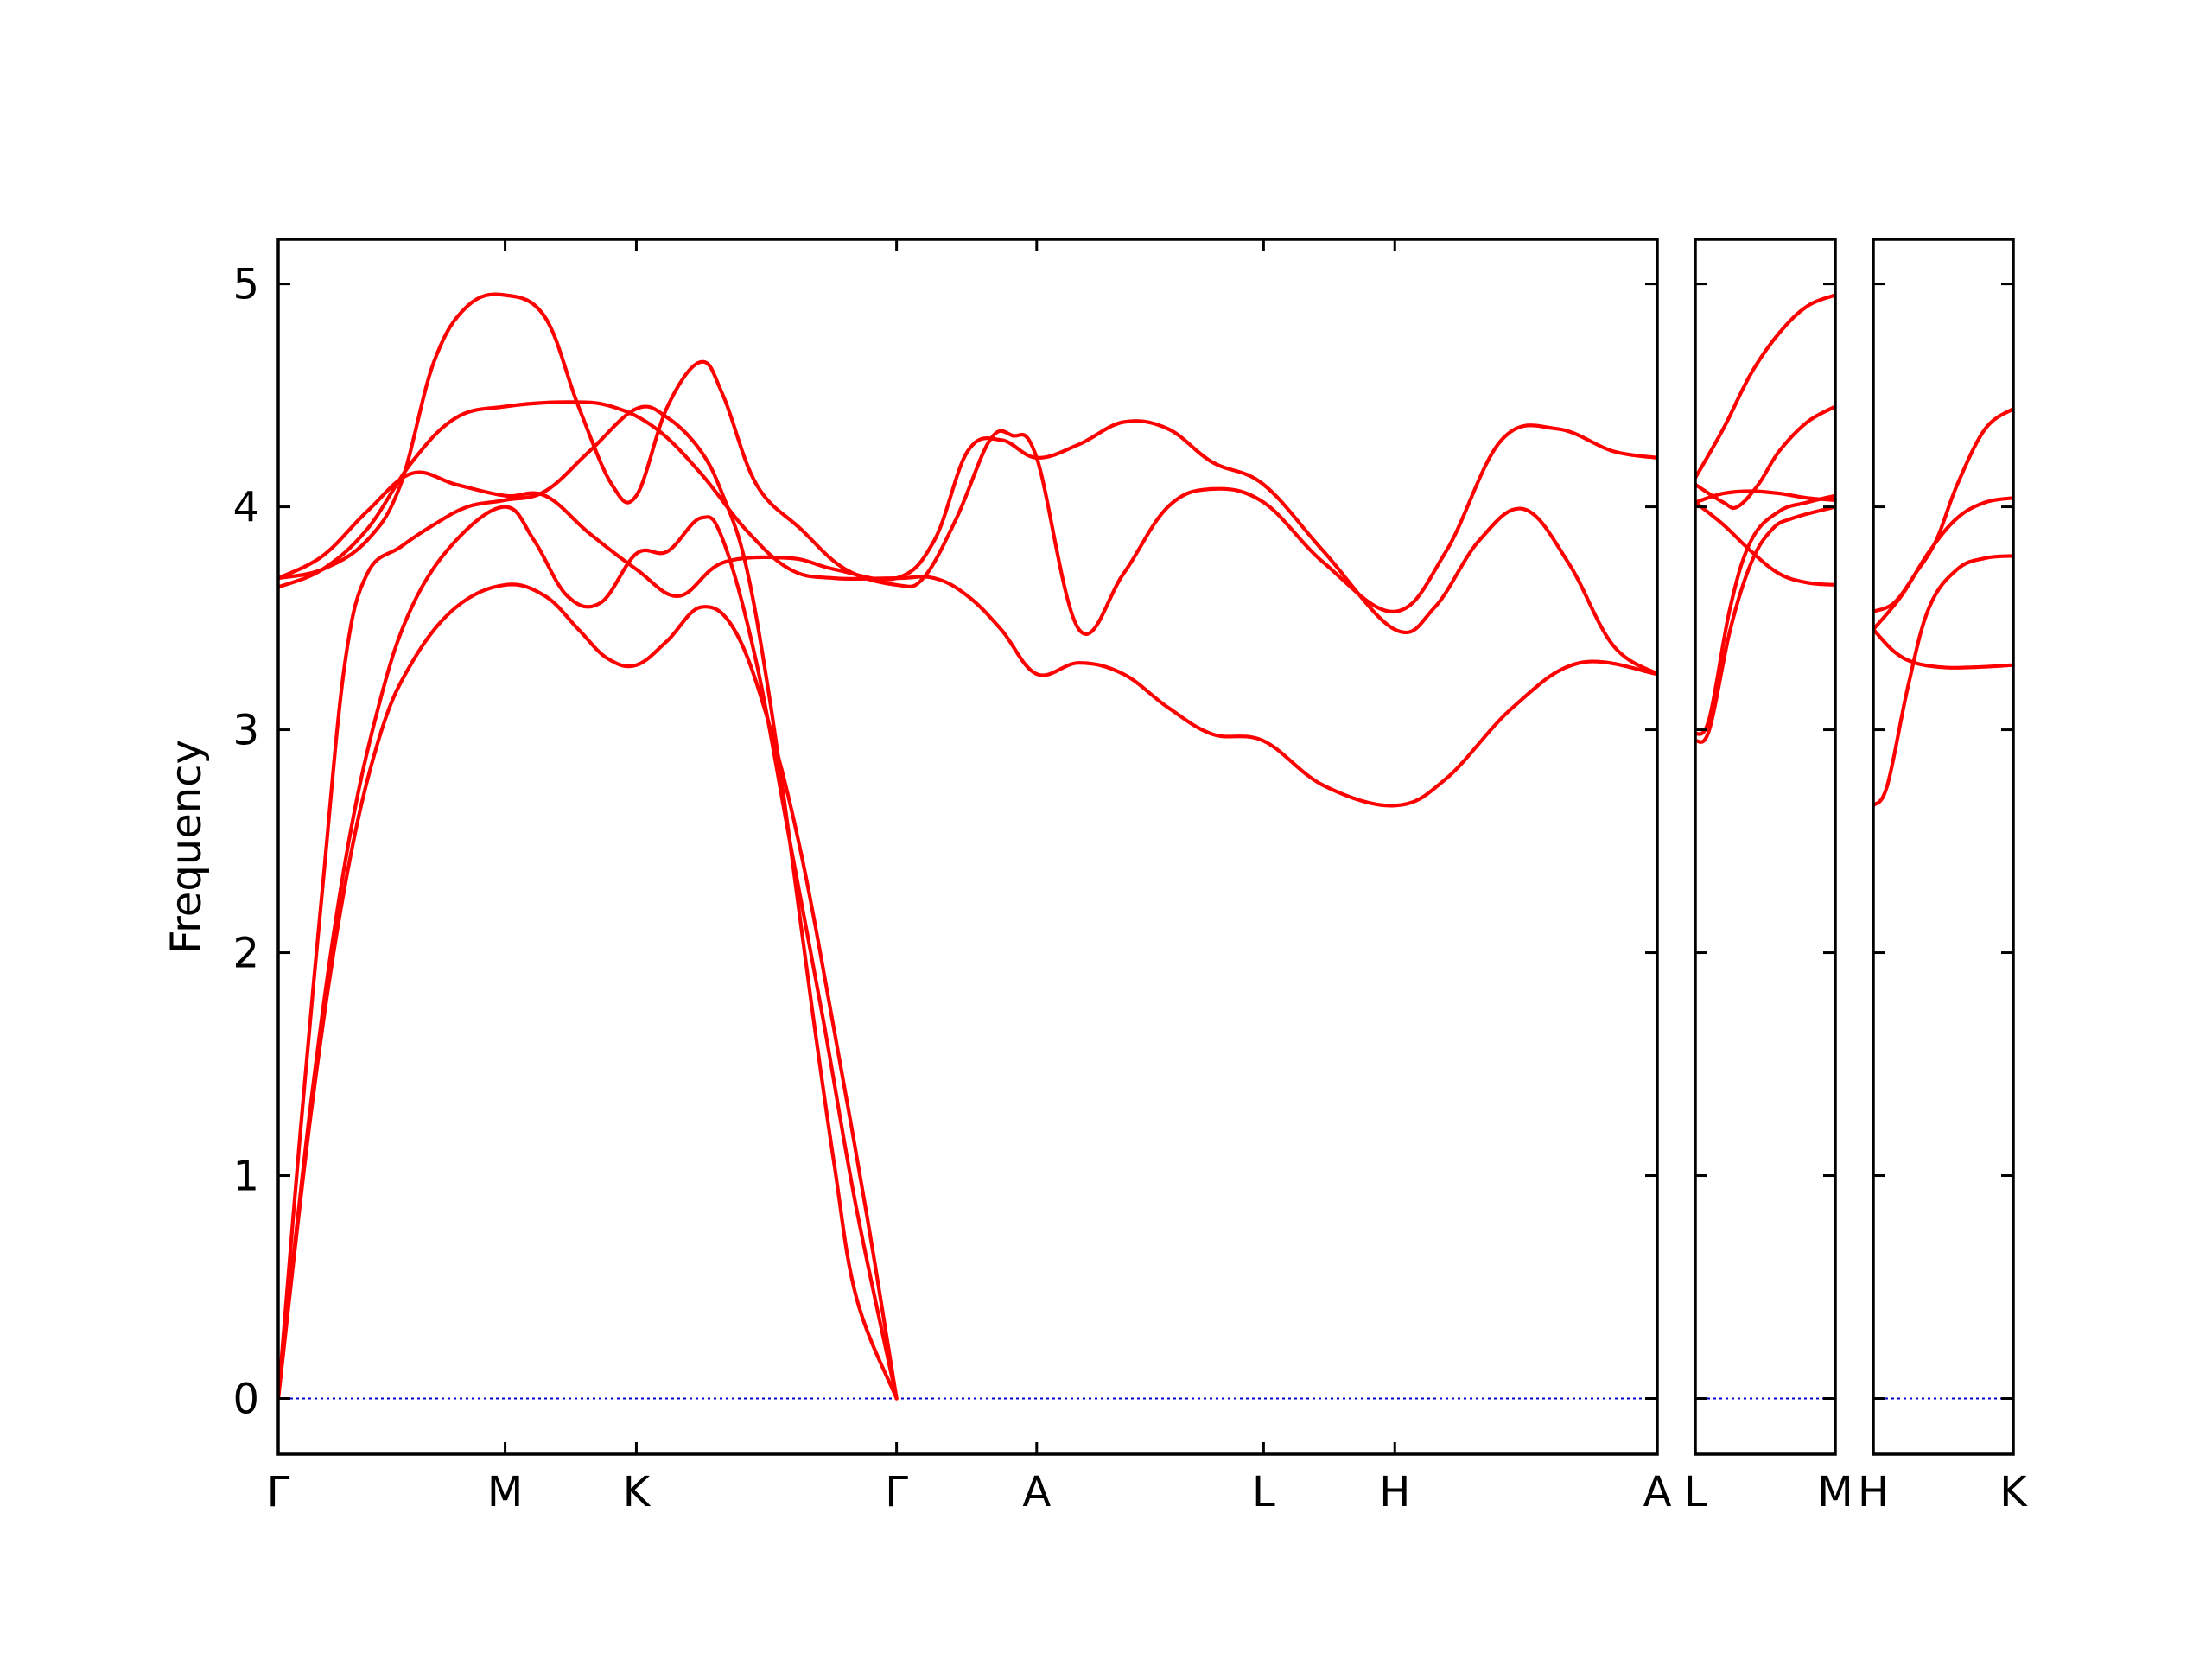  What do you see at coordinates (245, 954) in the screenshot?
I see `y-tick-label: 2` at bounding box center [245, 954].